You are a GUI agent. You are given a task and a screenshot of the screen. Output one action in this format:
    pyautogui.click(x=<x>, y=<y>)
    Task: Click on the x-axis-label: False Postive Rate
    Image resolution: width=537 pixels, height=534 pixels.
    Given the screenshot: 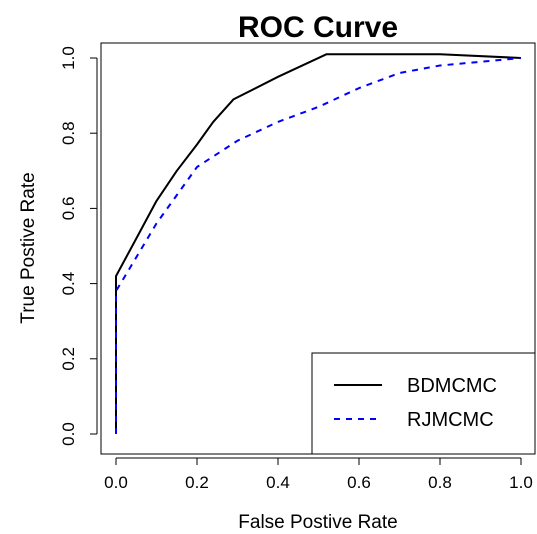 What is the action you would take?
    pyautogui.click(x=317, y=522)
    